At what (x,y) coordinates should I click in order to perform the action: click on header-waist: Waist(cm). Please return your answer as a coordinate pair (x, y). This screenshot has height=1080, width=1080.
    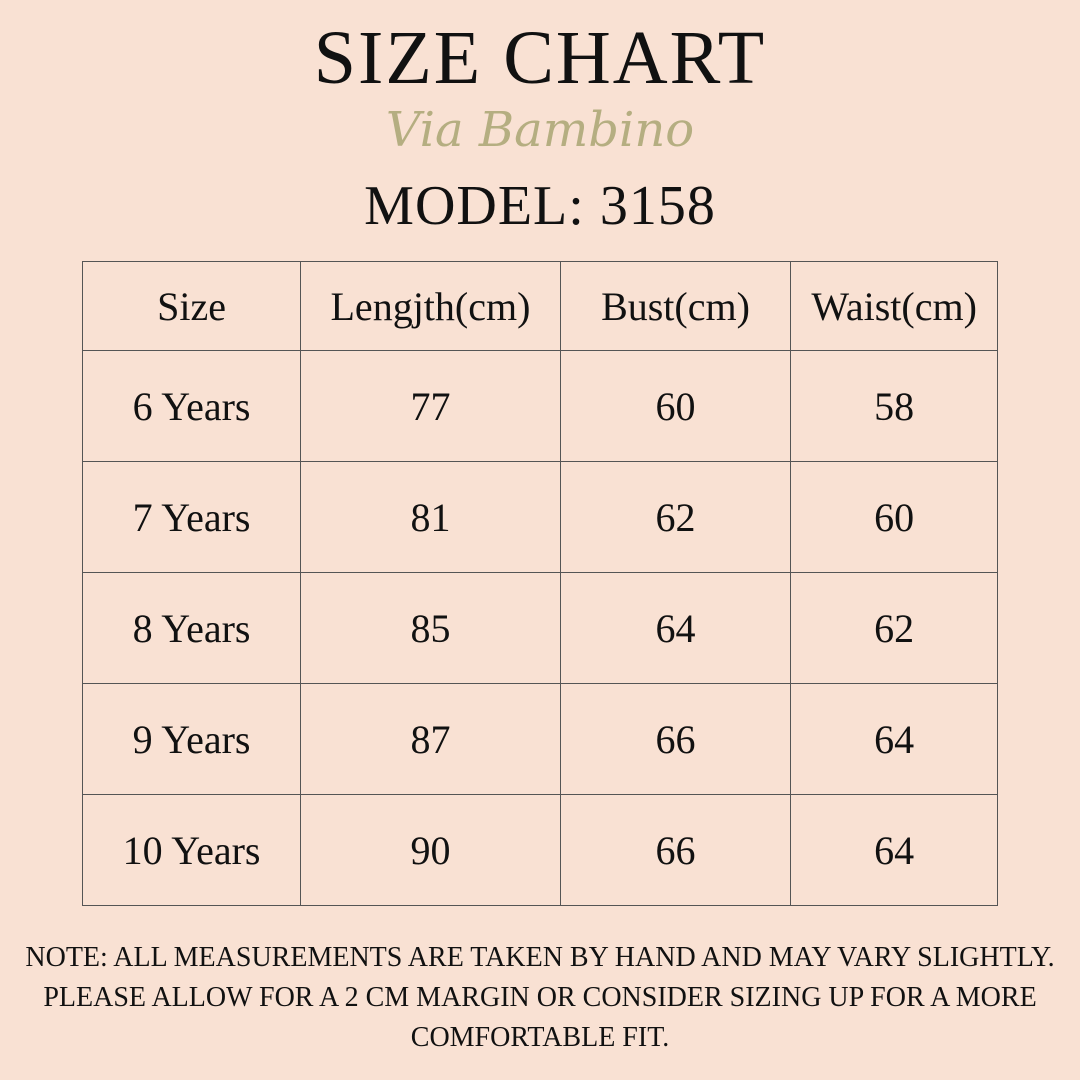
    Looking at the image, I should click on (894, 306).